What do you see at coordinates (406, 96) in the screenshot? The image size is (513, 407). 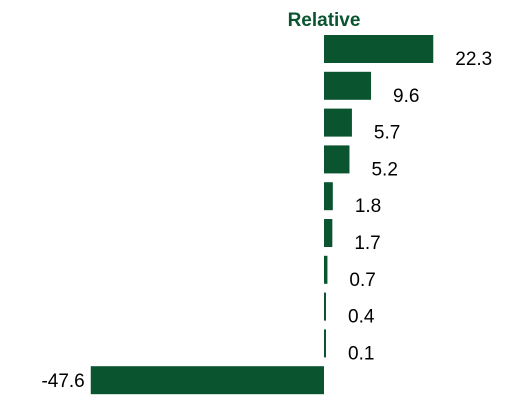 I see `data-label-1: 9.6` at bounding box center [406, 96].